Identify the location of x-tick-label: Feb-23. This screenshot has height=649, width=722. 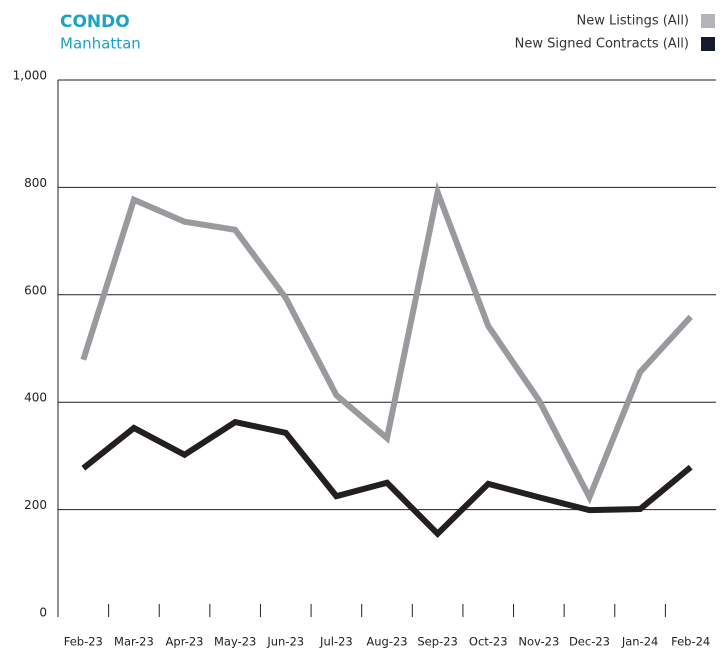
(83, 642).